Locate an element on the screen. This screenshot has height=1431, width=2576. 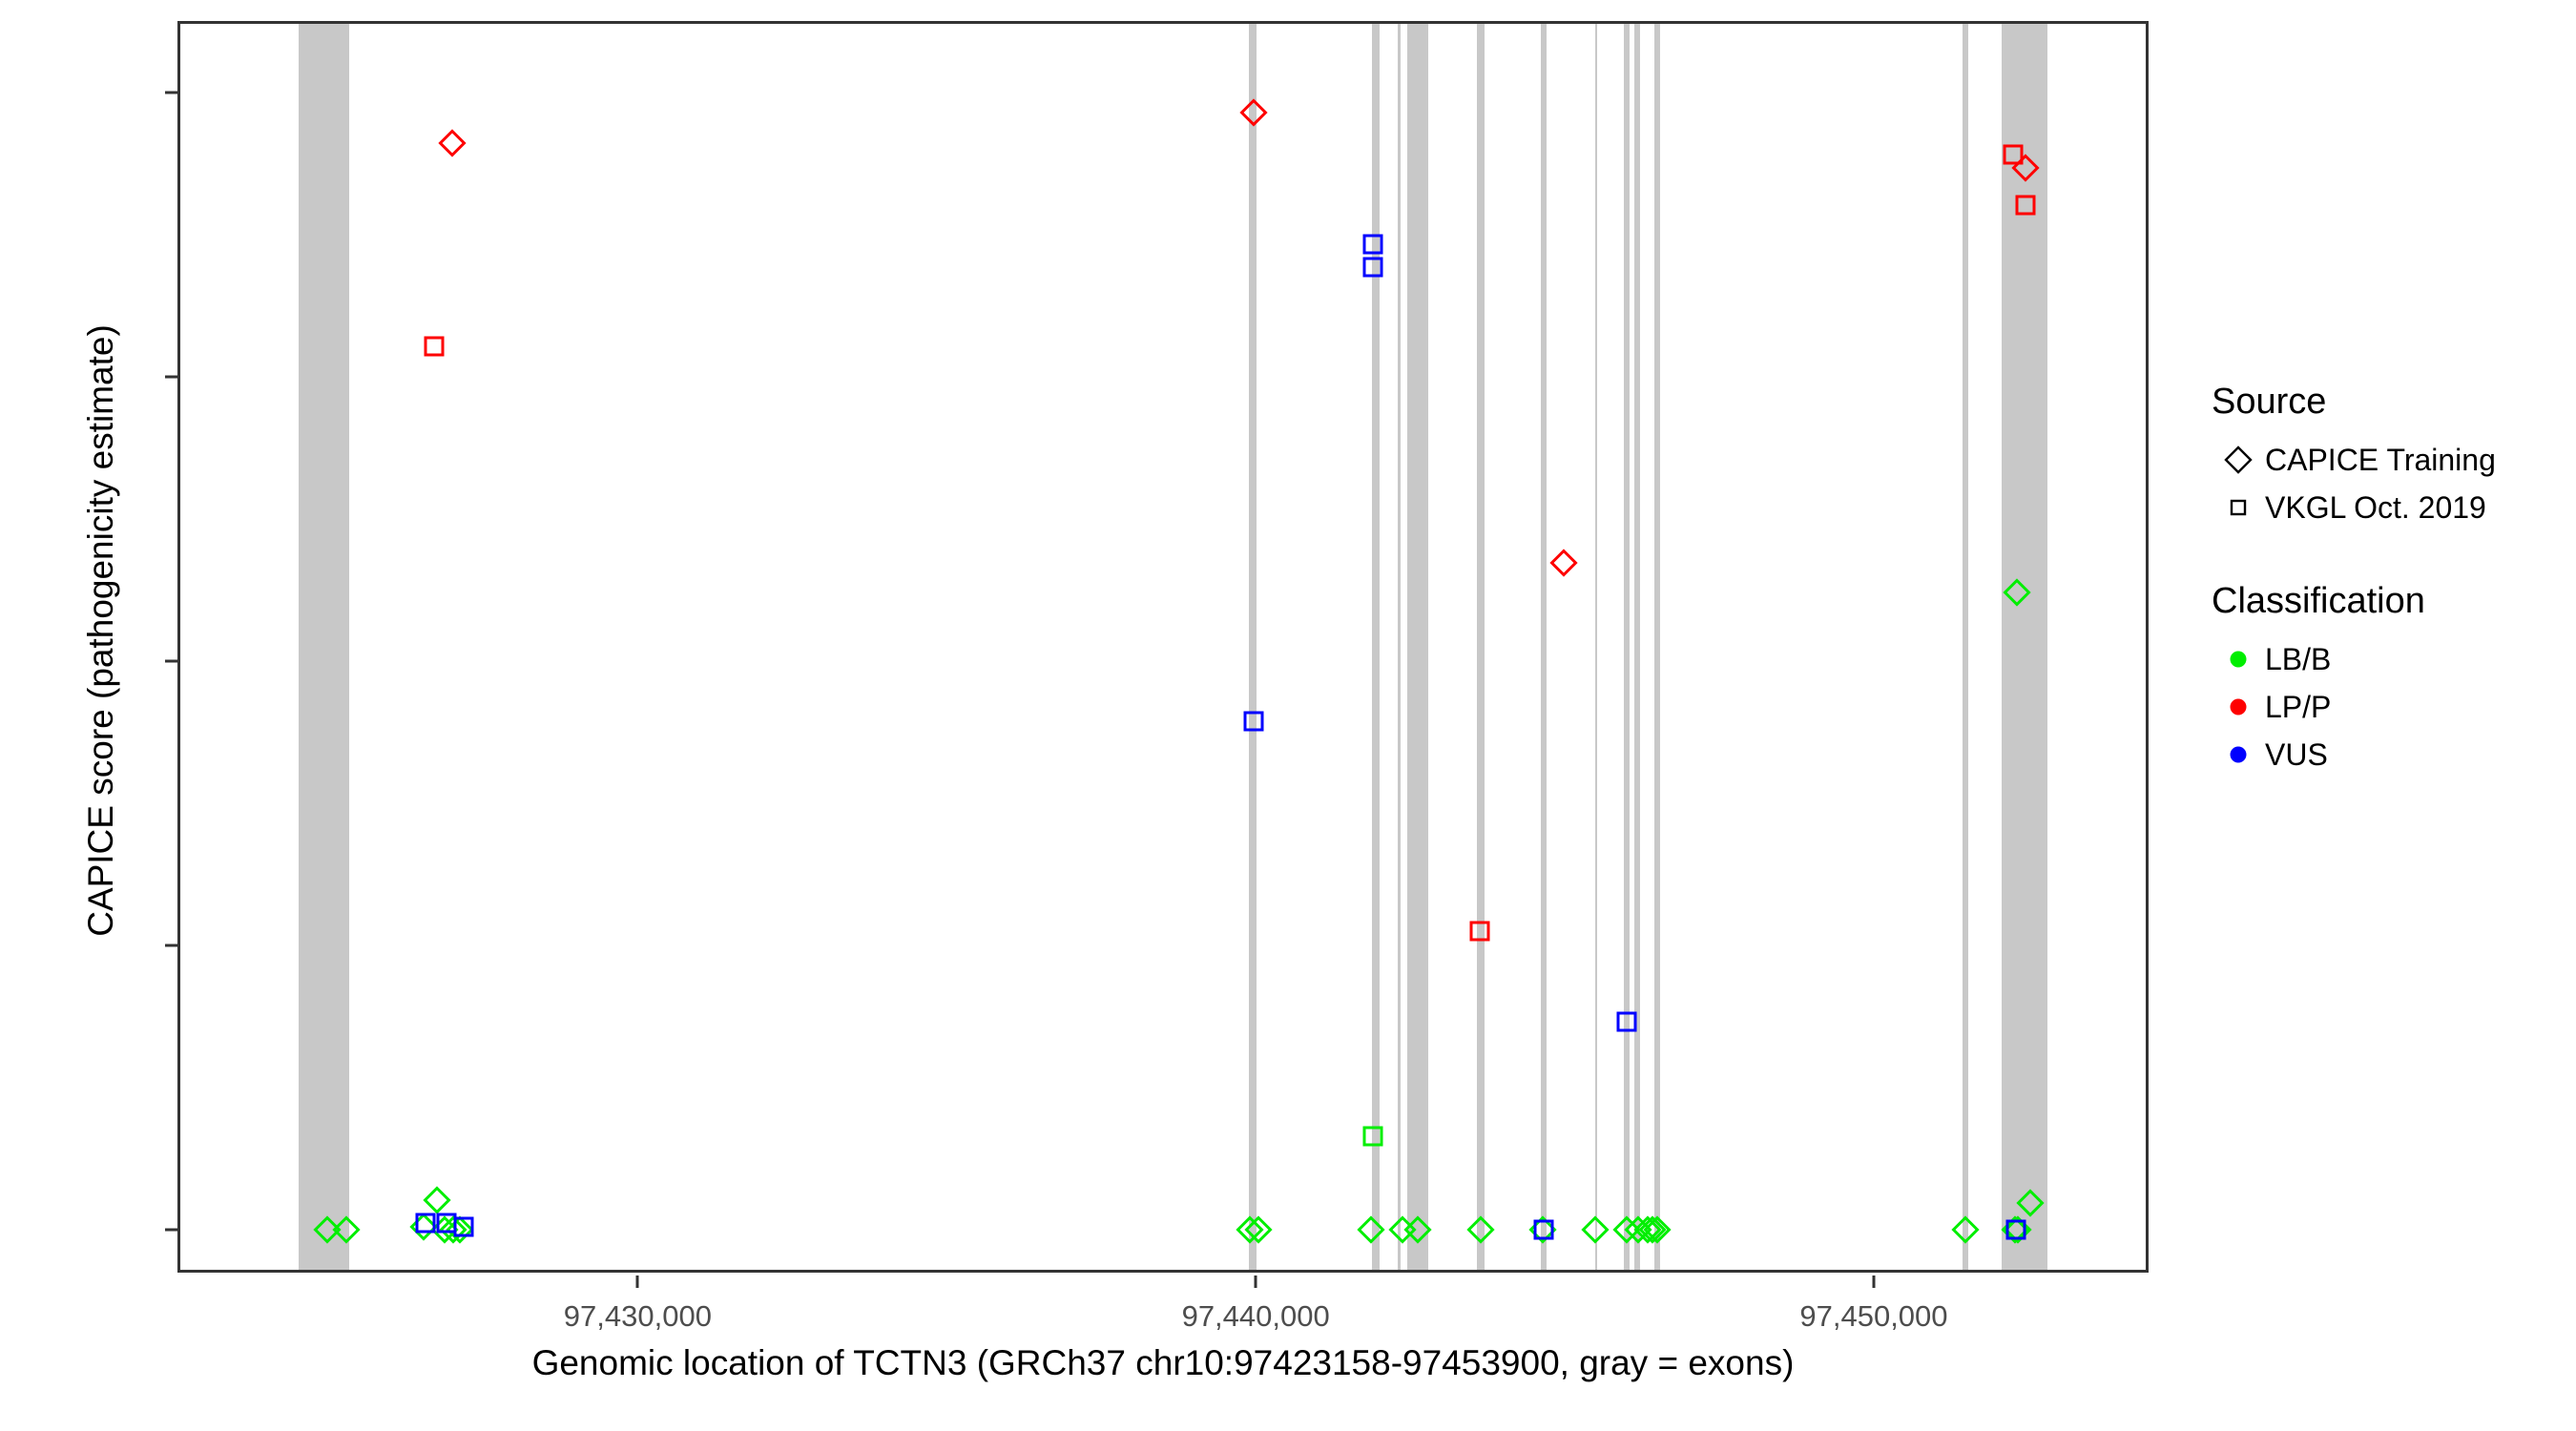
square-icon is located at coordinates (2238, 507).